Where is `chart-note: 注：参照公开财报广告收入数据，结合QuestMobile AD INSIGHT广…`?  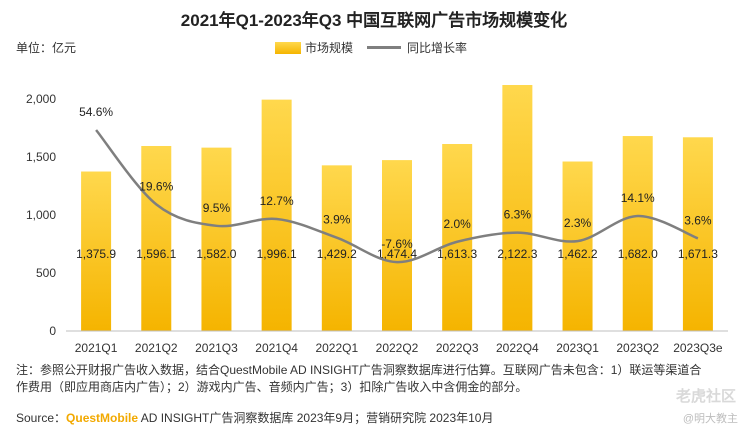 chart-note: 注：参照公开财报广告收入数据，结合QuestMobile AD INSIGHT广… is located at coordinates (359, 378).